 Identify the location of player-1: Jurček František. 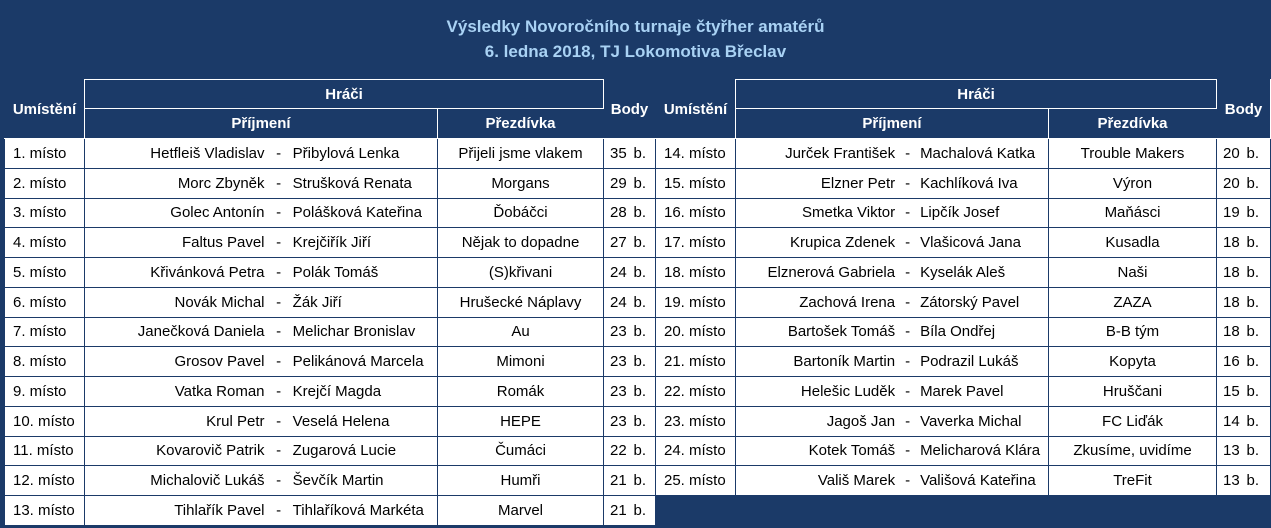
(840, 153).